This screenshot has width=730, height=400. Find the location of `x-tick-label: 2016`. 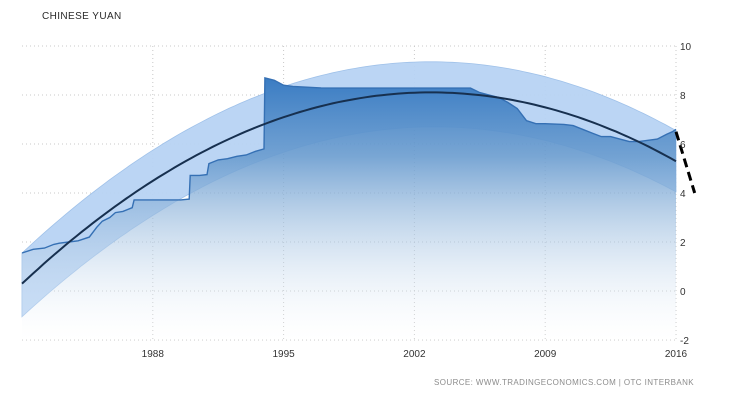

x-tick-label: 2016 is located at coordinates (676, 354).